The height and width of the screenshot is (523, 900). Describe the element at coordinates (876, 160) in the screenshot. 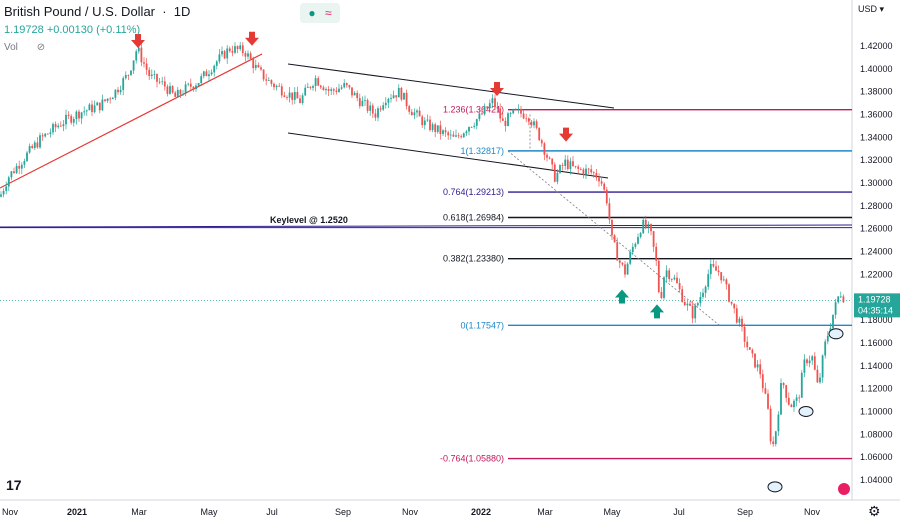

I see `y-tick-label: 1.32000` at that location.